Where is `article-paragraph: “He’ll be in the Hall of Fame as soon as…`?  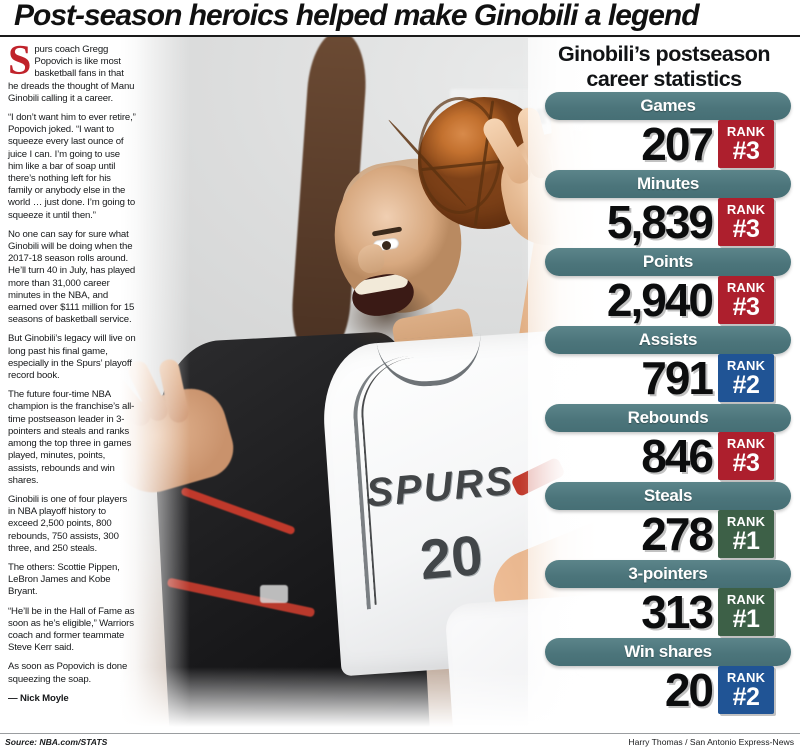 article-paragraph: “He’ll be in the Hall of Fame as soon as… is located at coordinates (71, 629).